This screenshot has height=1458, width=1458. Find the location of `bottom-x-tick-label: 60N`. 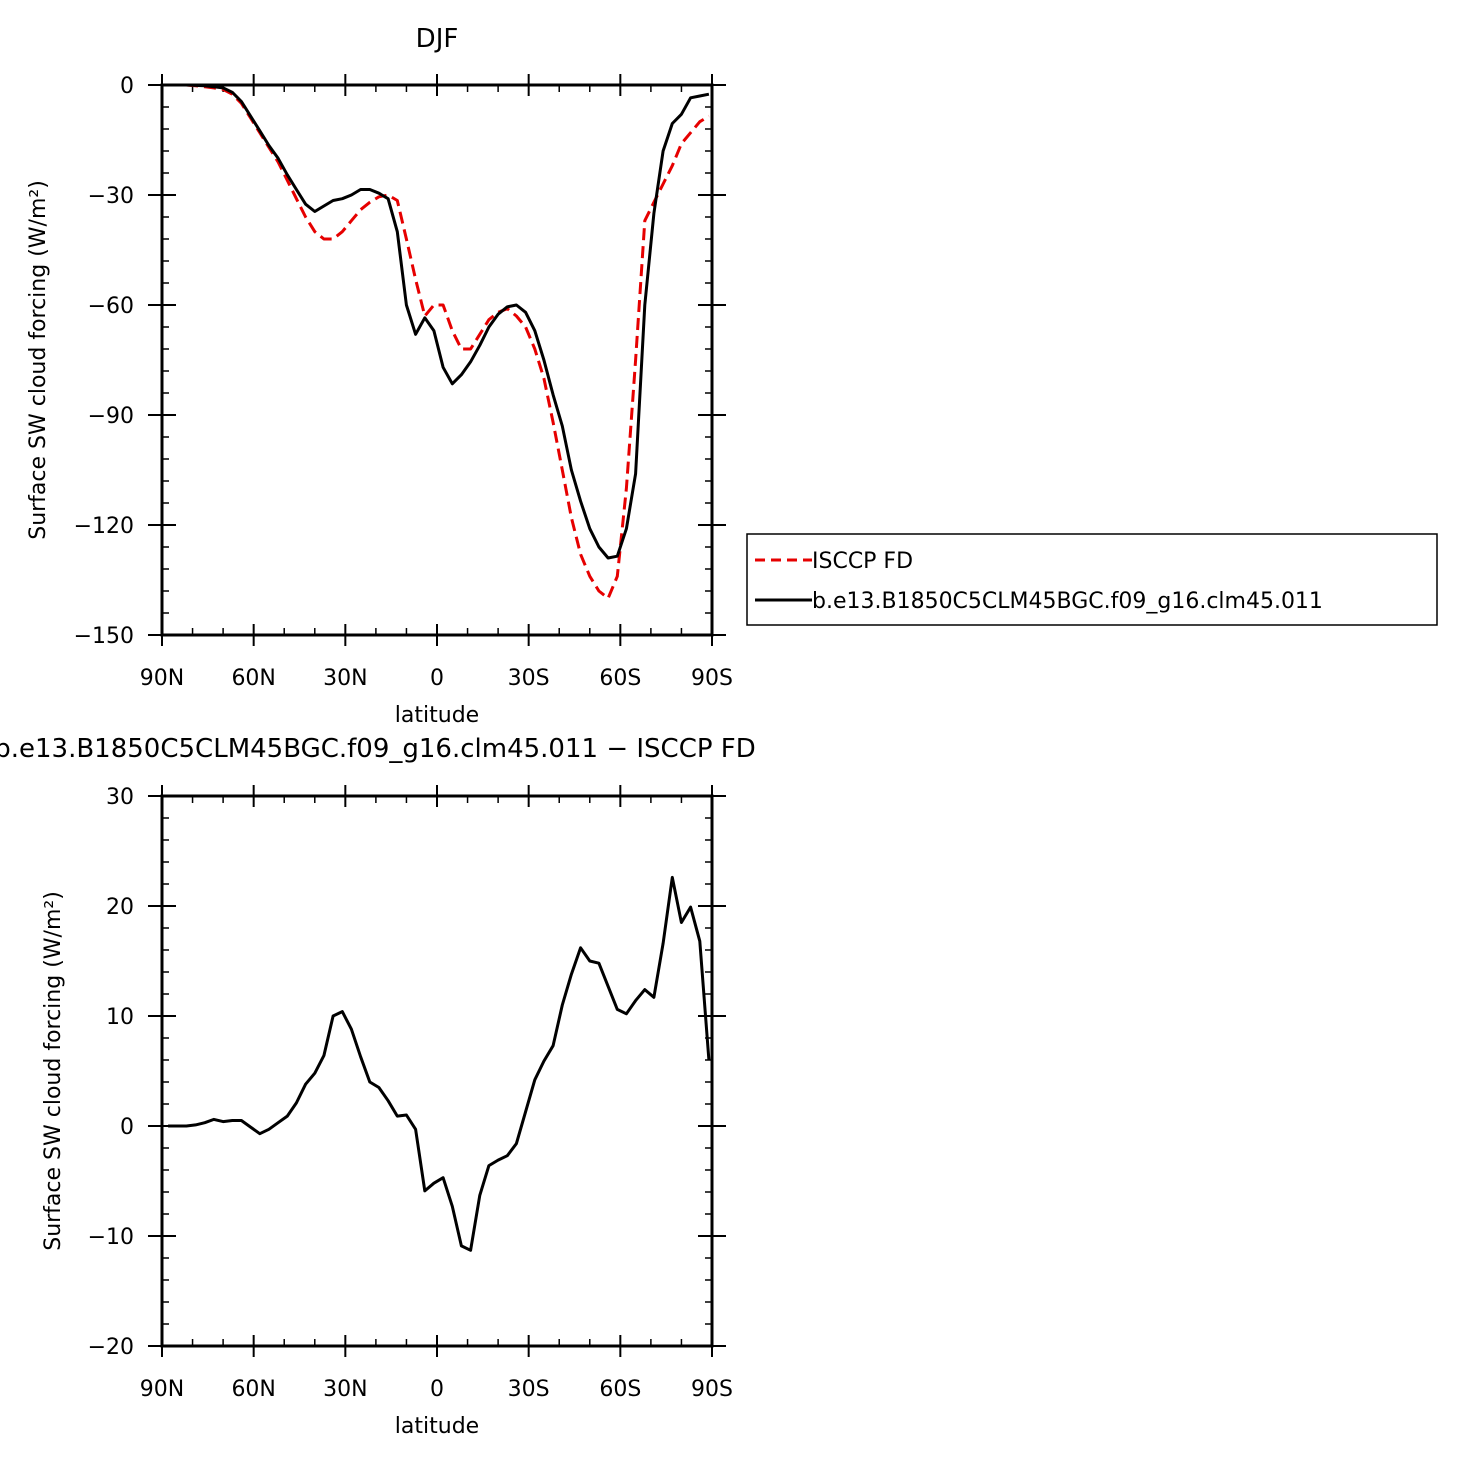

bottom-x-tick-label: 60N is located at coordinates (253, 1389).